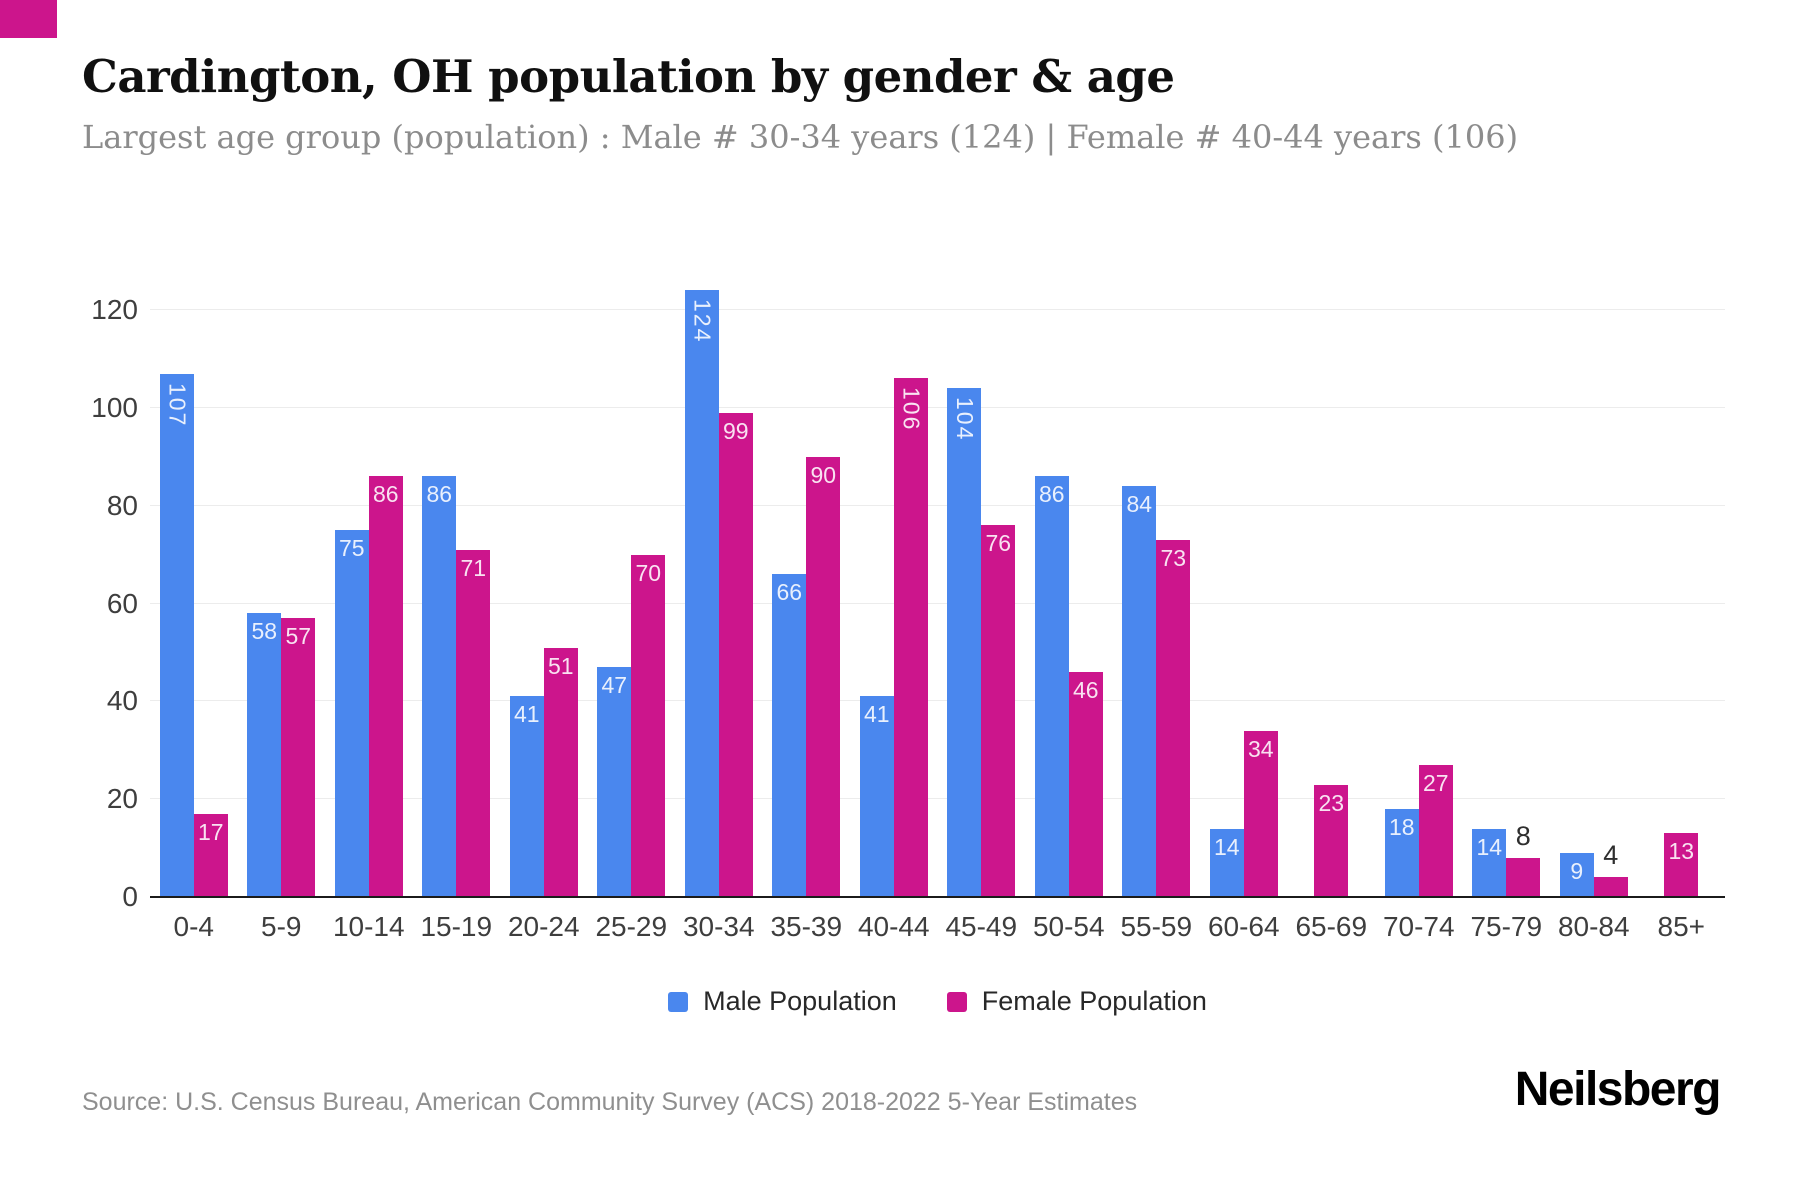 The width and height of the screenshot is (1800, 1200). Describe the element at coordinates (122, 799) in the screenshot. I see `y-tick-20: 20` at that location.